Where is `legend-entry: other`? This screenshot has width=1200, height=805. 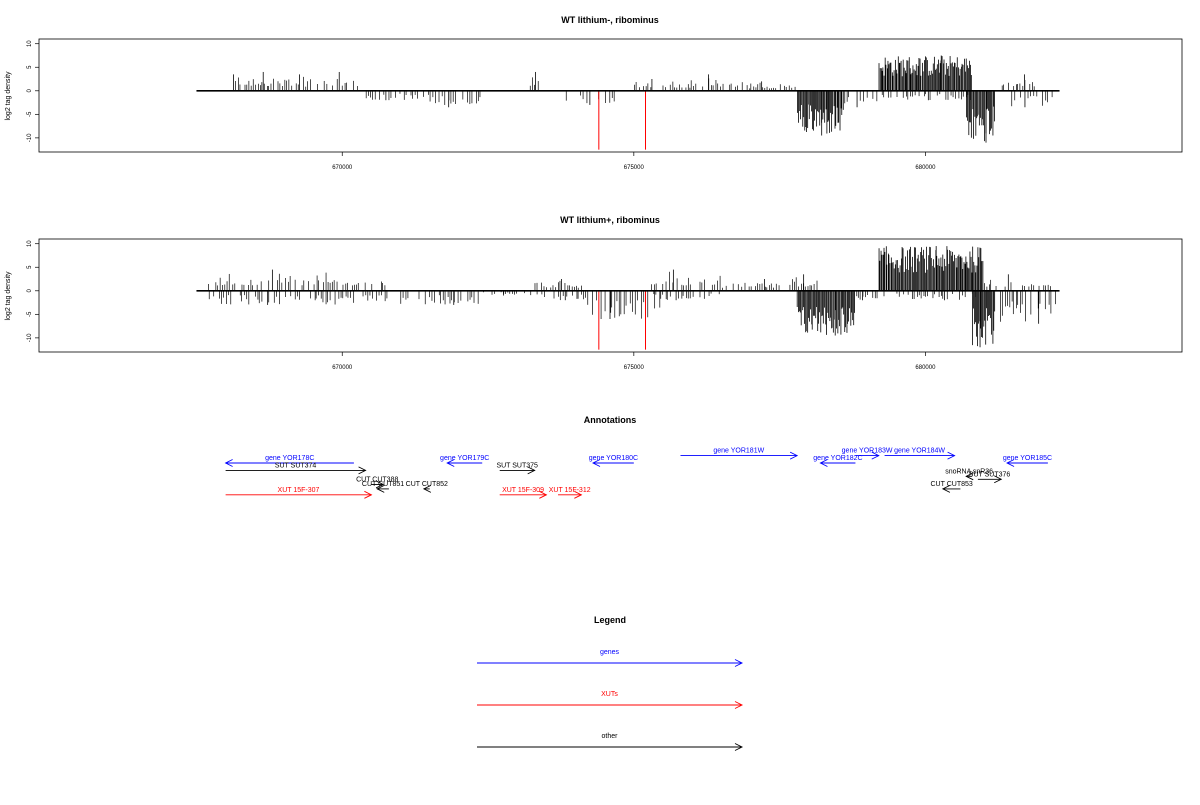 legend-entry: other is located at coordinates (610, 742).